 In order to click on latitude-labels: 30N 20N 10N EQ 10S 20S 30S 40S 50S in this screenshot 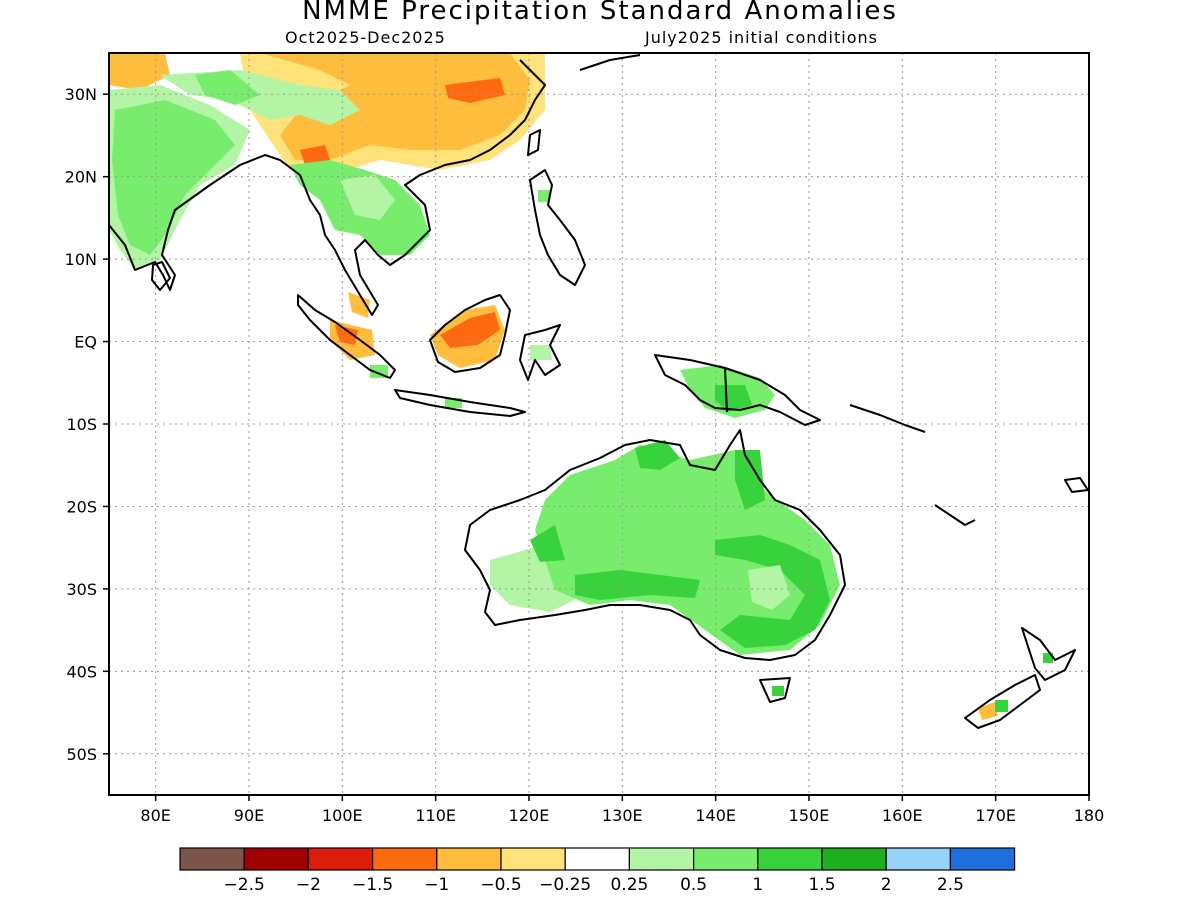, I will do `click(87, 424)`.